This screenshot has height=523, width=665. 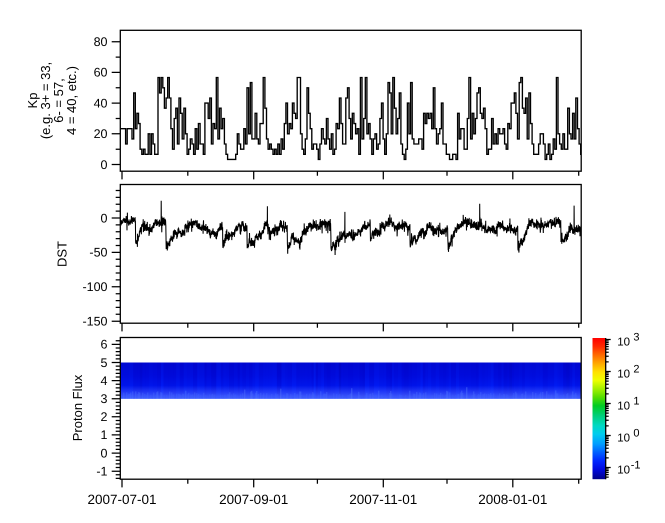 I want to click on svg-text: -100, so click(x=94, y=287).